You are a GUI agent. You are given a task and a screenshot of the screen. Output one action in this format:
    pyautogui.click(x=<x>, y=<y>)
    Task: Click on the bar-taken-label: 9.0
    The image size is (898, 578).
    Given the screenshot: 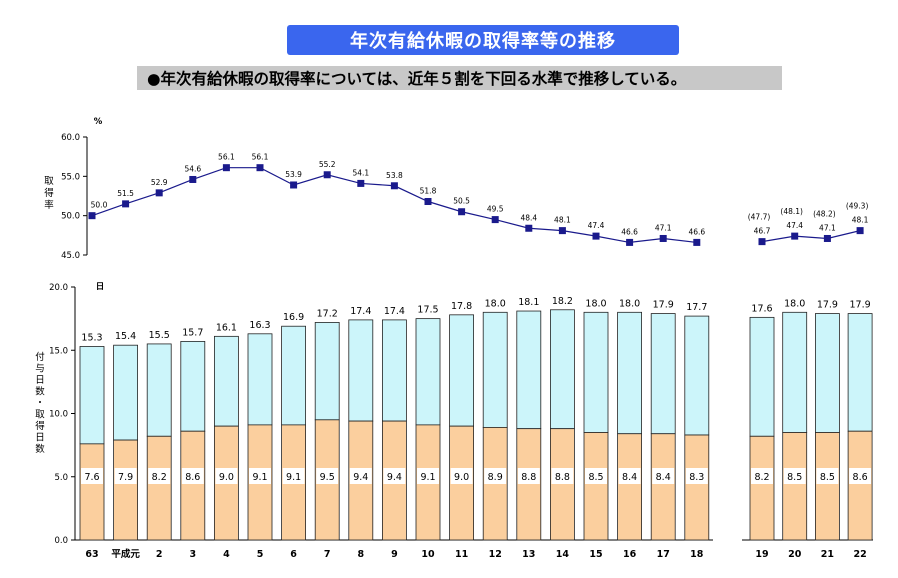 What is the action you would take?
    pyautogui.click(x=226, y=477)
    